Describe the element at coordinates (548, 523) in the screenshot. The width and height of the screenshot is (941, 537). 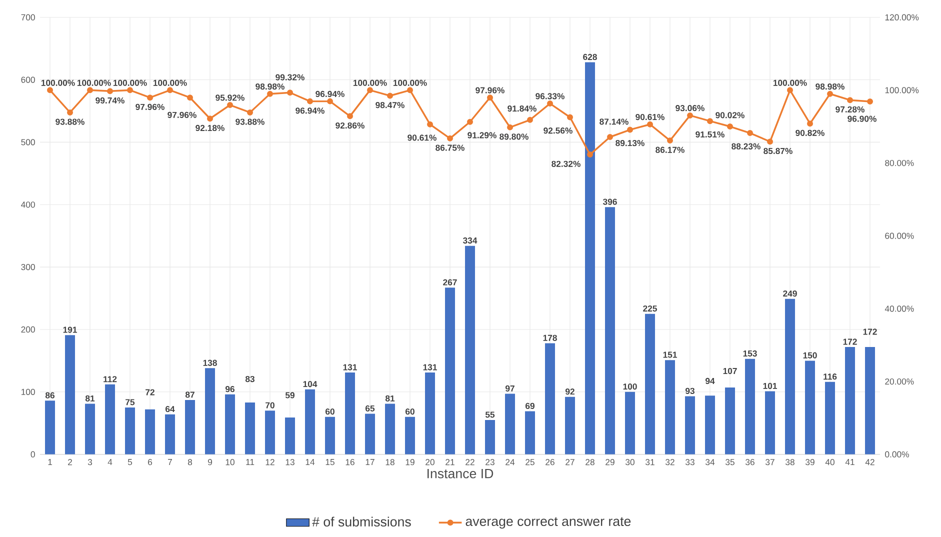
I see `legend-label: average correct answer rate` at that location.